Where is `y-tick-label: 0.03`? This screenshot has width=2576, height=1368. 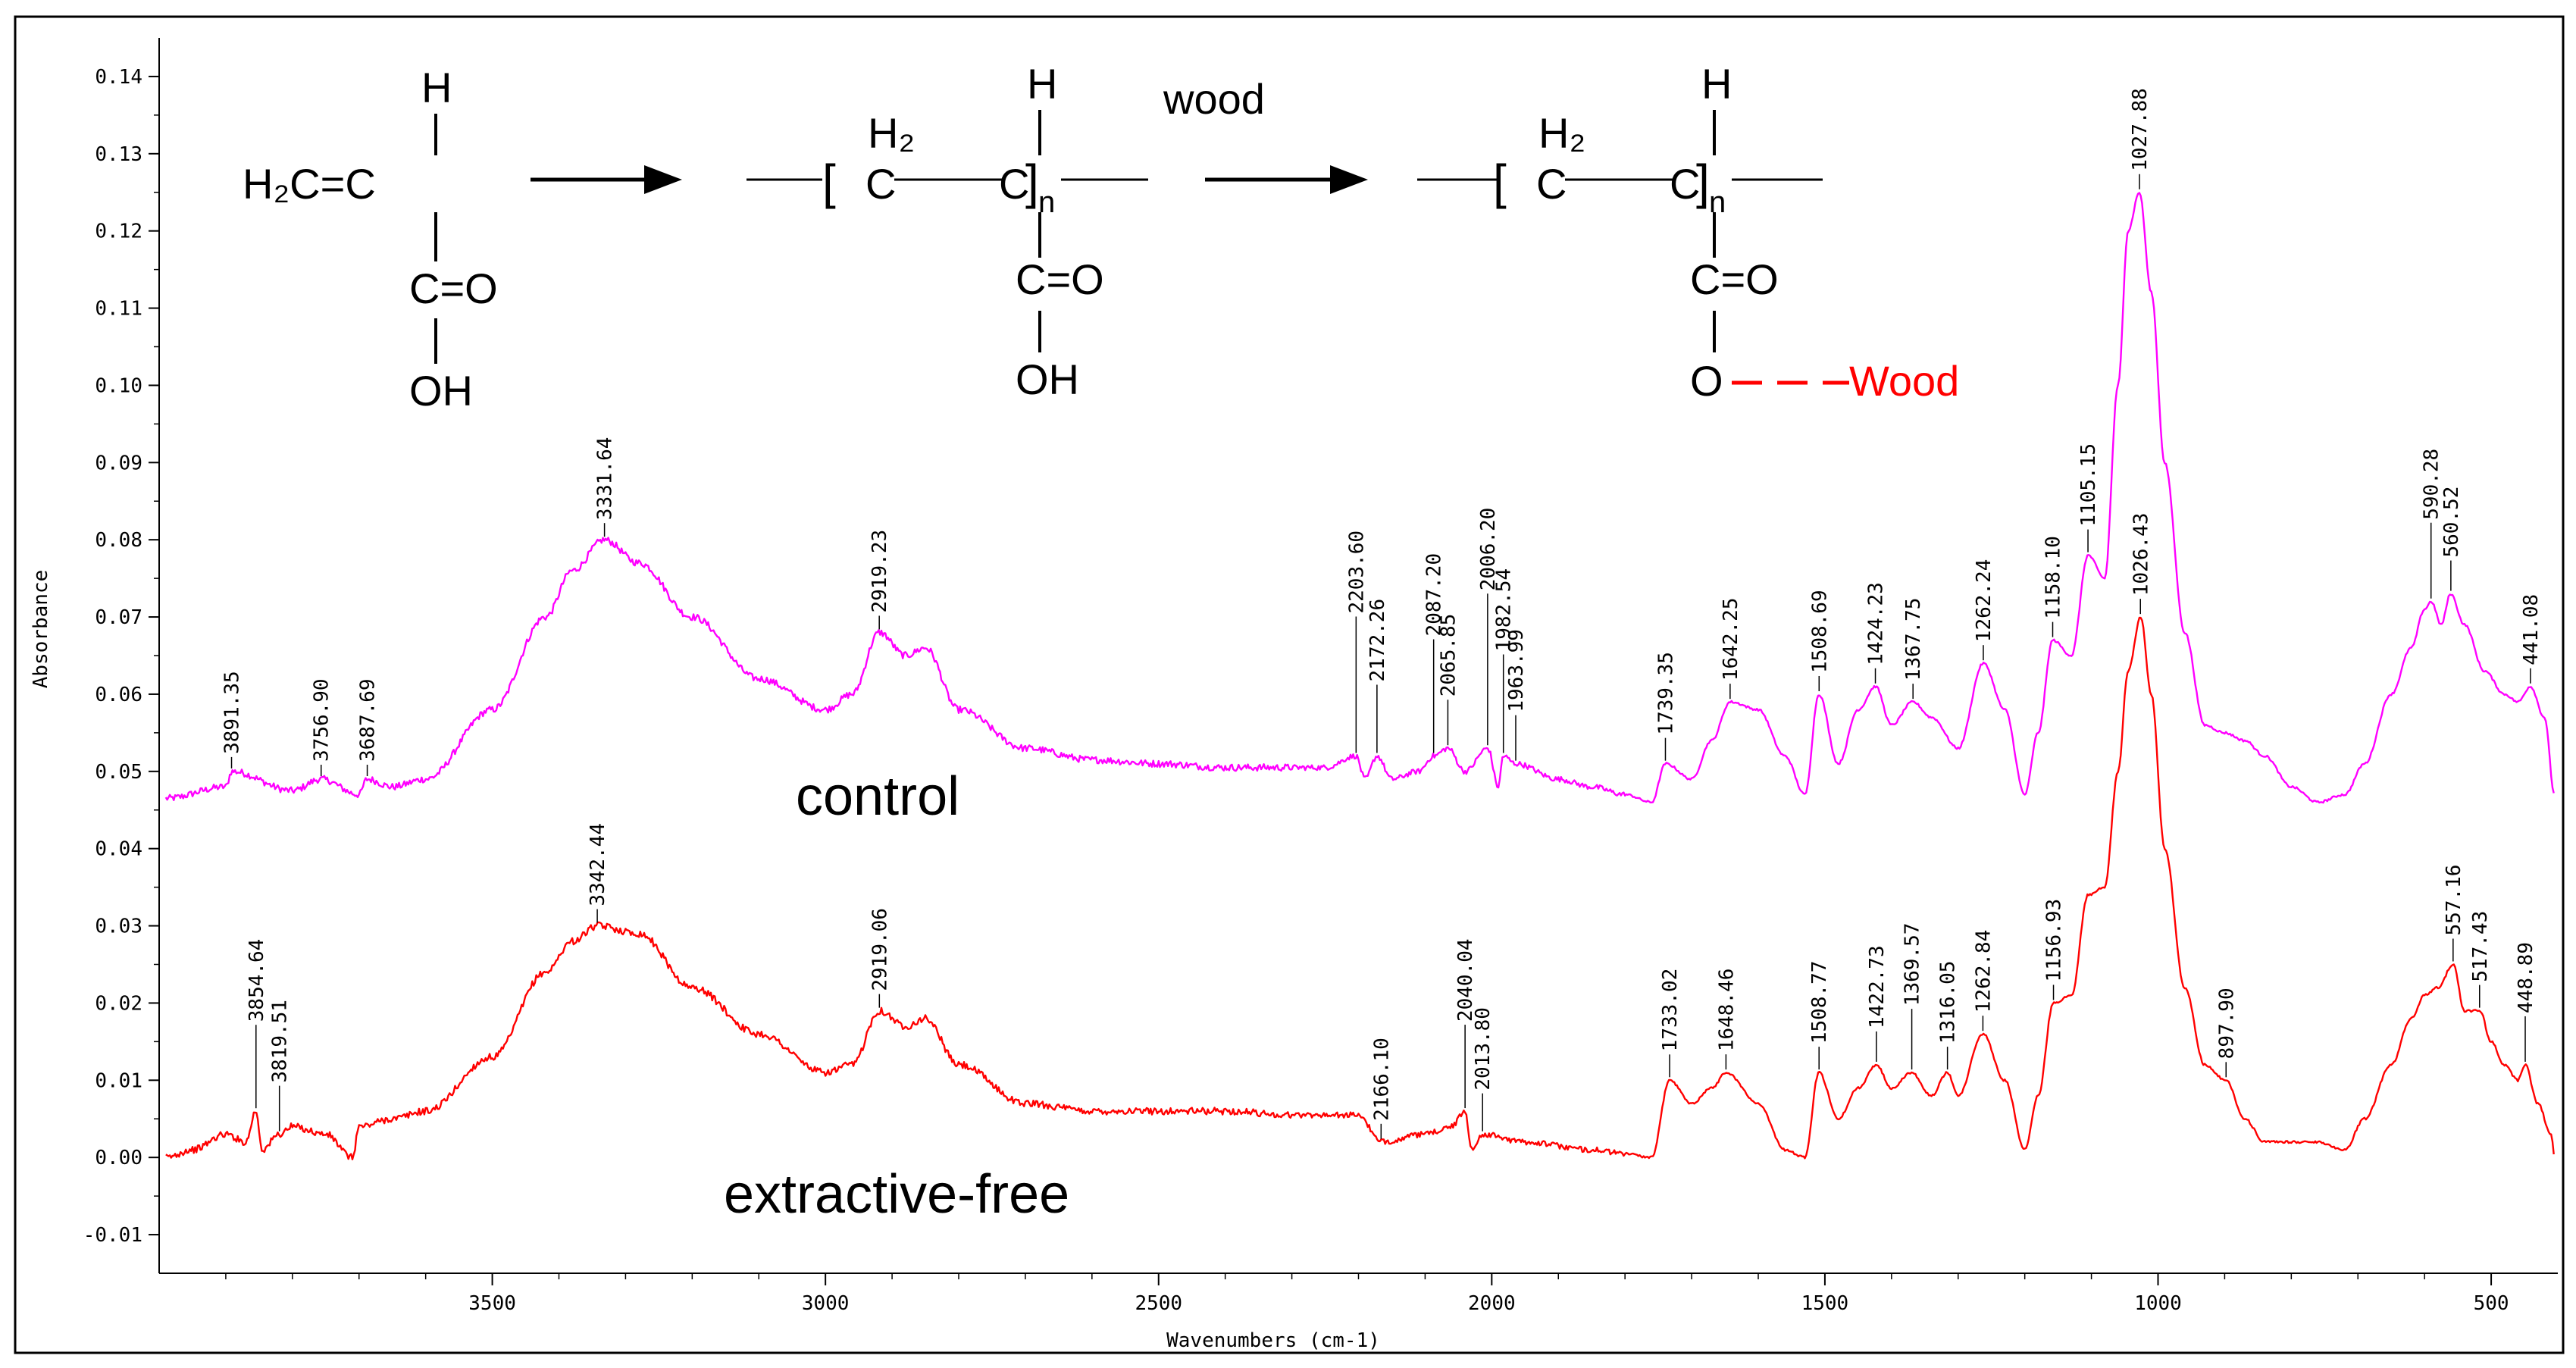 y-tick-label: 0.03 is located at coordinates (118, 927).